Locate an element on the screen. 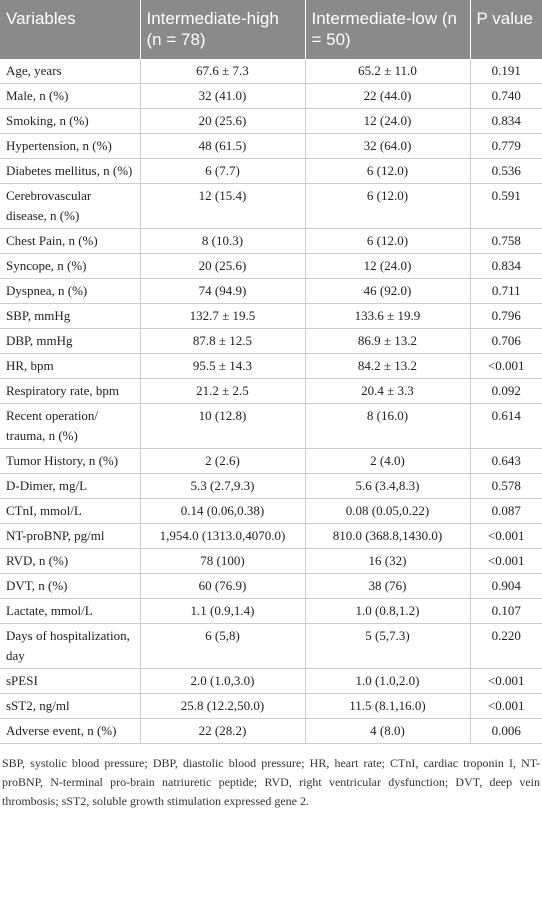 The width and height of the screenshot is (542, 922). row-label: sST2, ng/ml is located at coordinates (70, 706).